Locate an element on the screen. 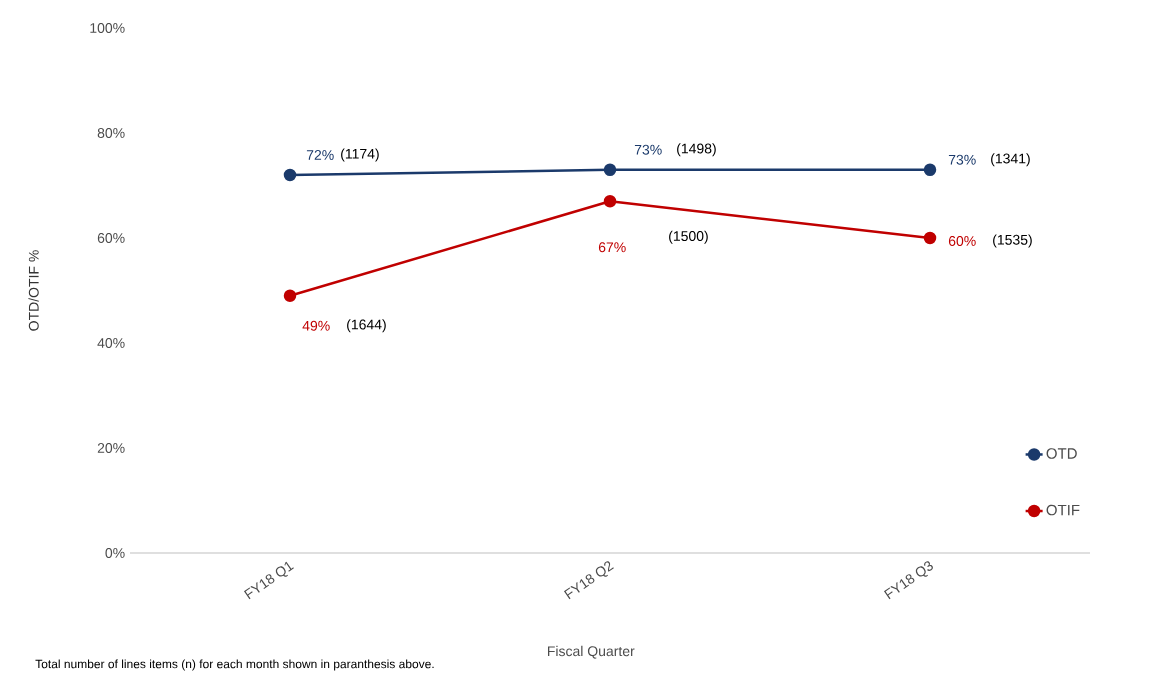 The height and width of the screenshot is (681, 1153). y-tick-label: 0% is located at coordinates (115, 553).